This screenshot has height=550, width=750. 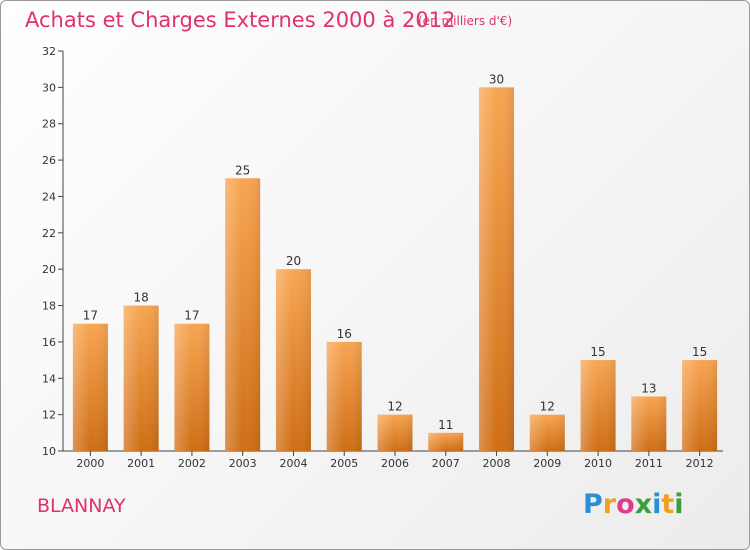 I want to click on logo-letter: t, so click(x=668, y=504).